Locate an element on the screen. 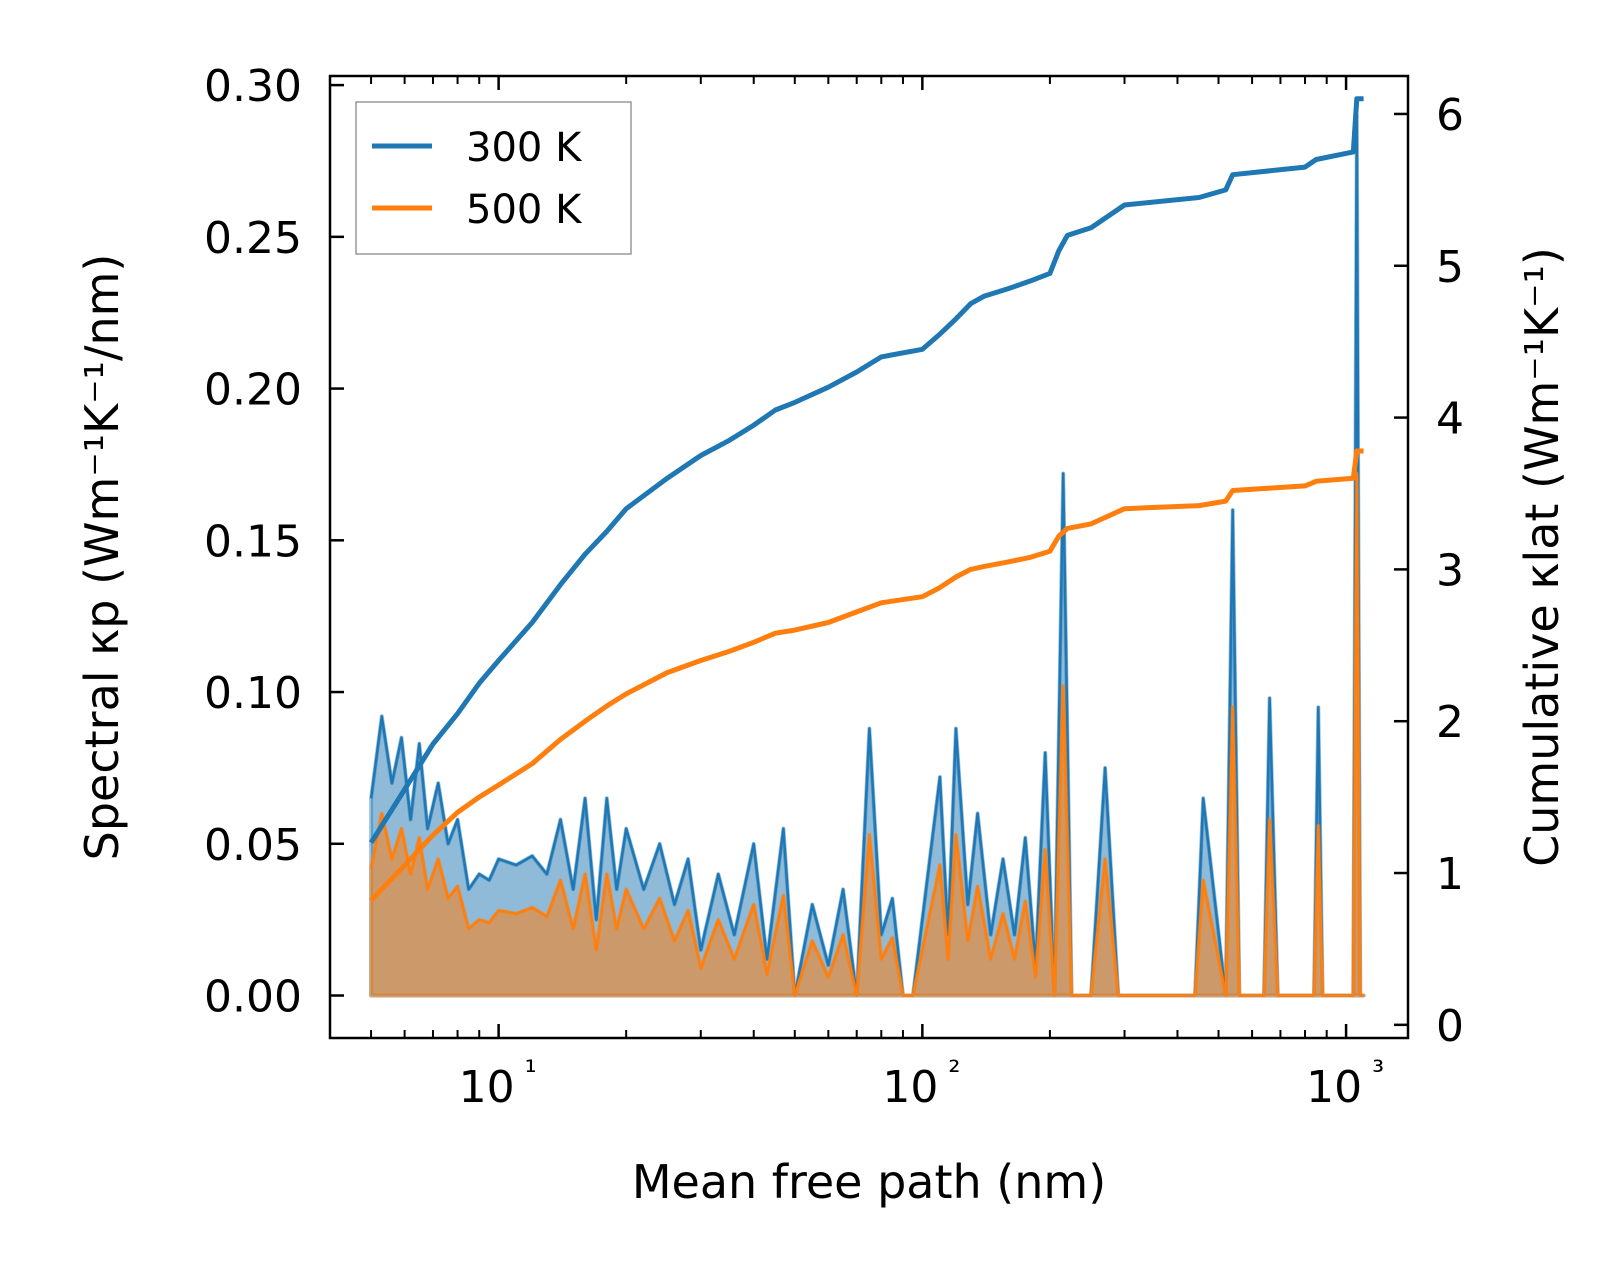 This screenshot has height=1271, width=1623. legend: 300 K 500 K is located at coordinates (493, 178).